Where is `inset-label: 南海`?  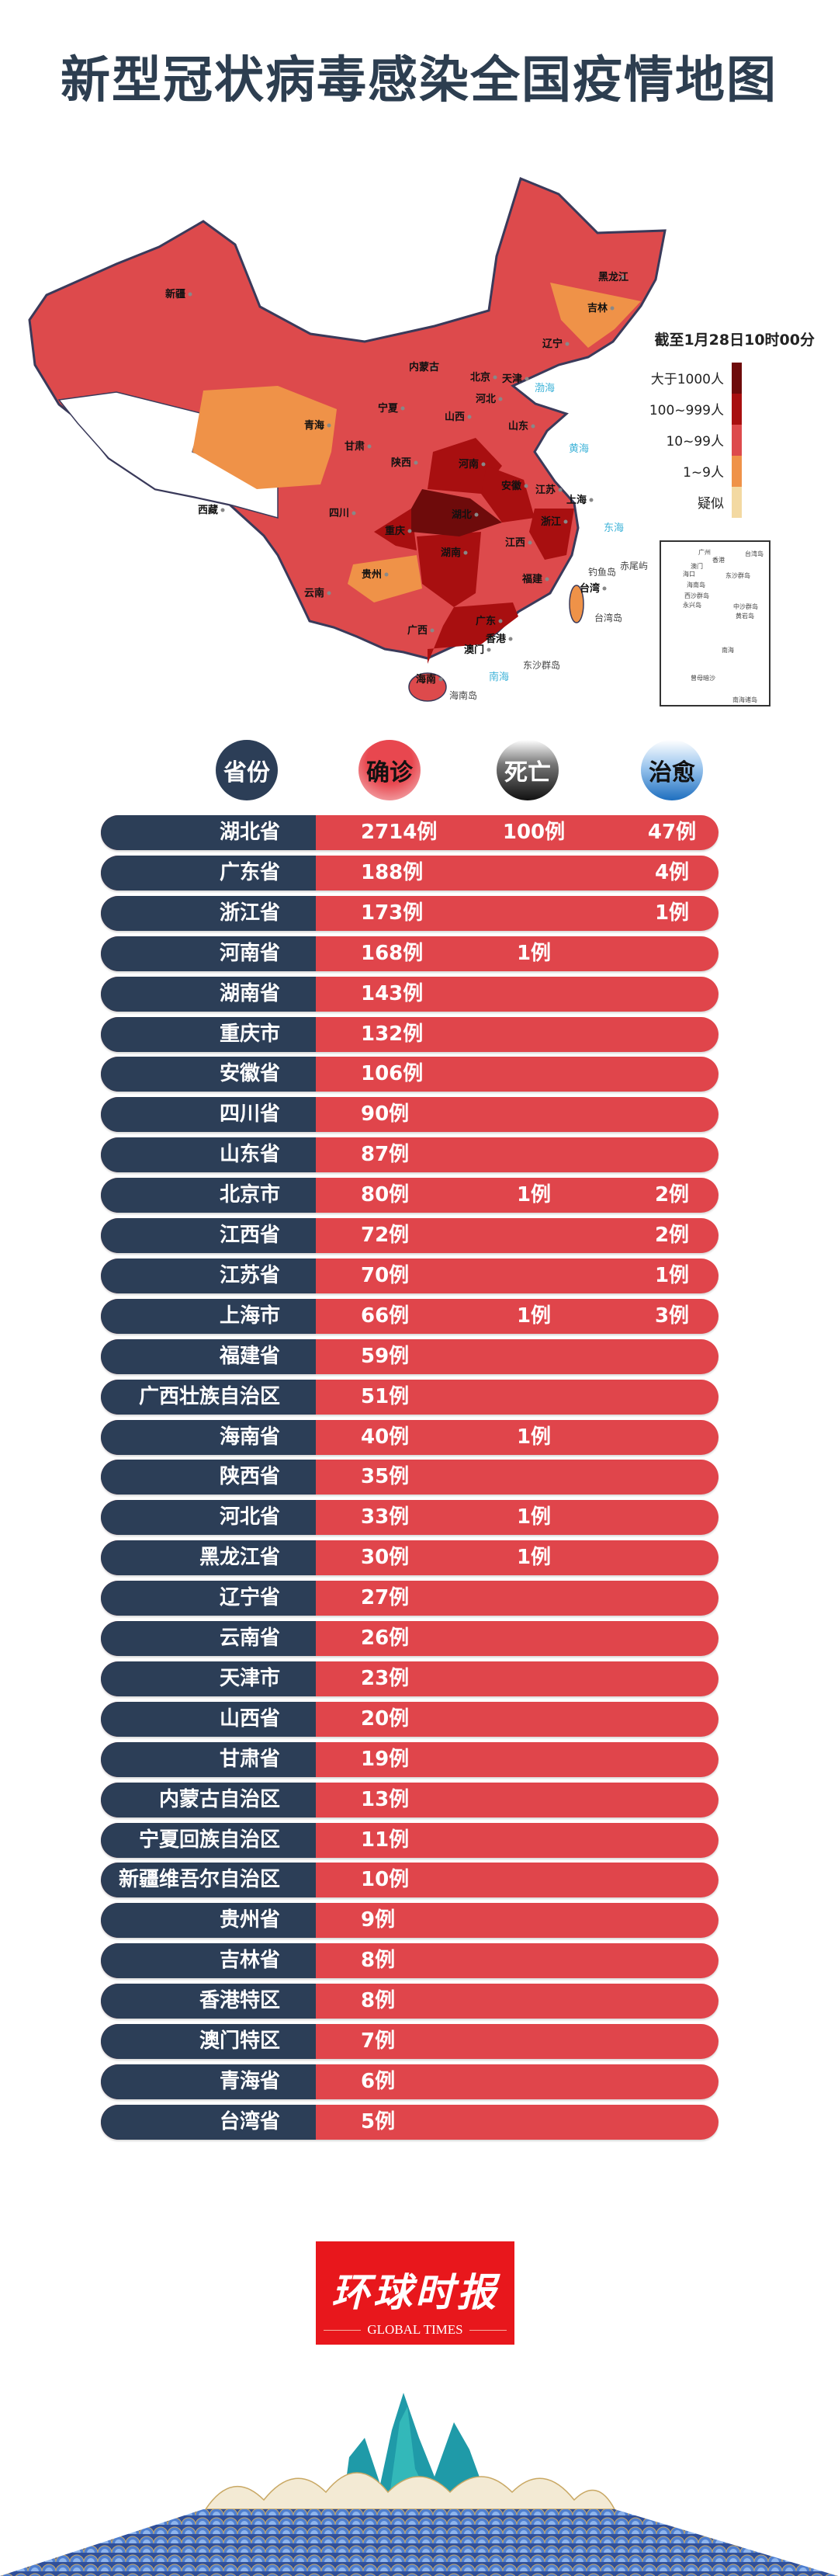 inset-label: 南海 is located at coordinates (728, 650).